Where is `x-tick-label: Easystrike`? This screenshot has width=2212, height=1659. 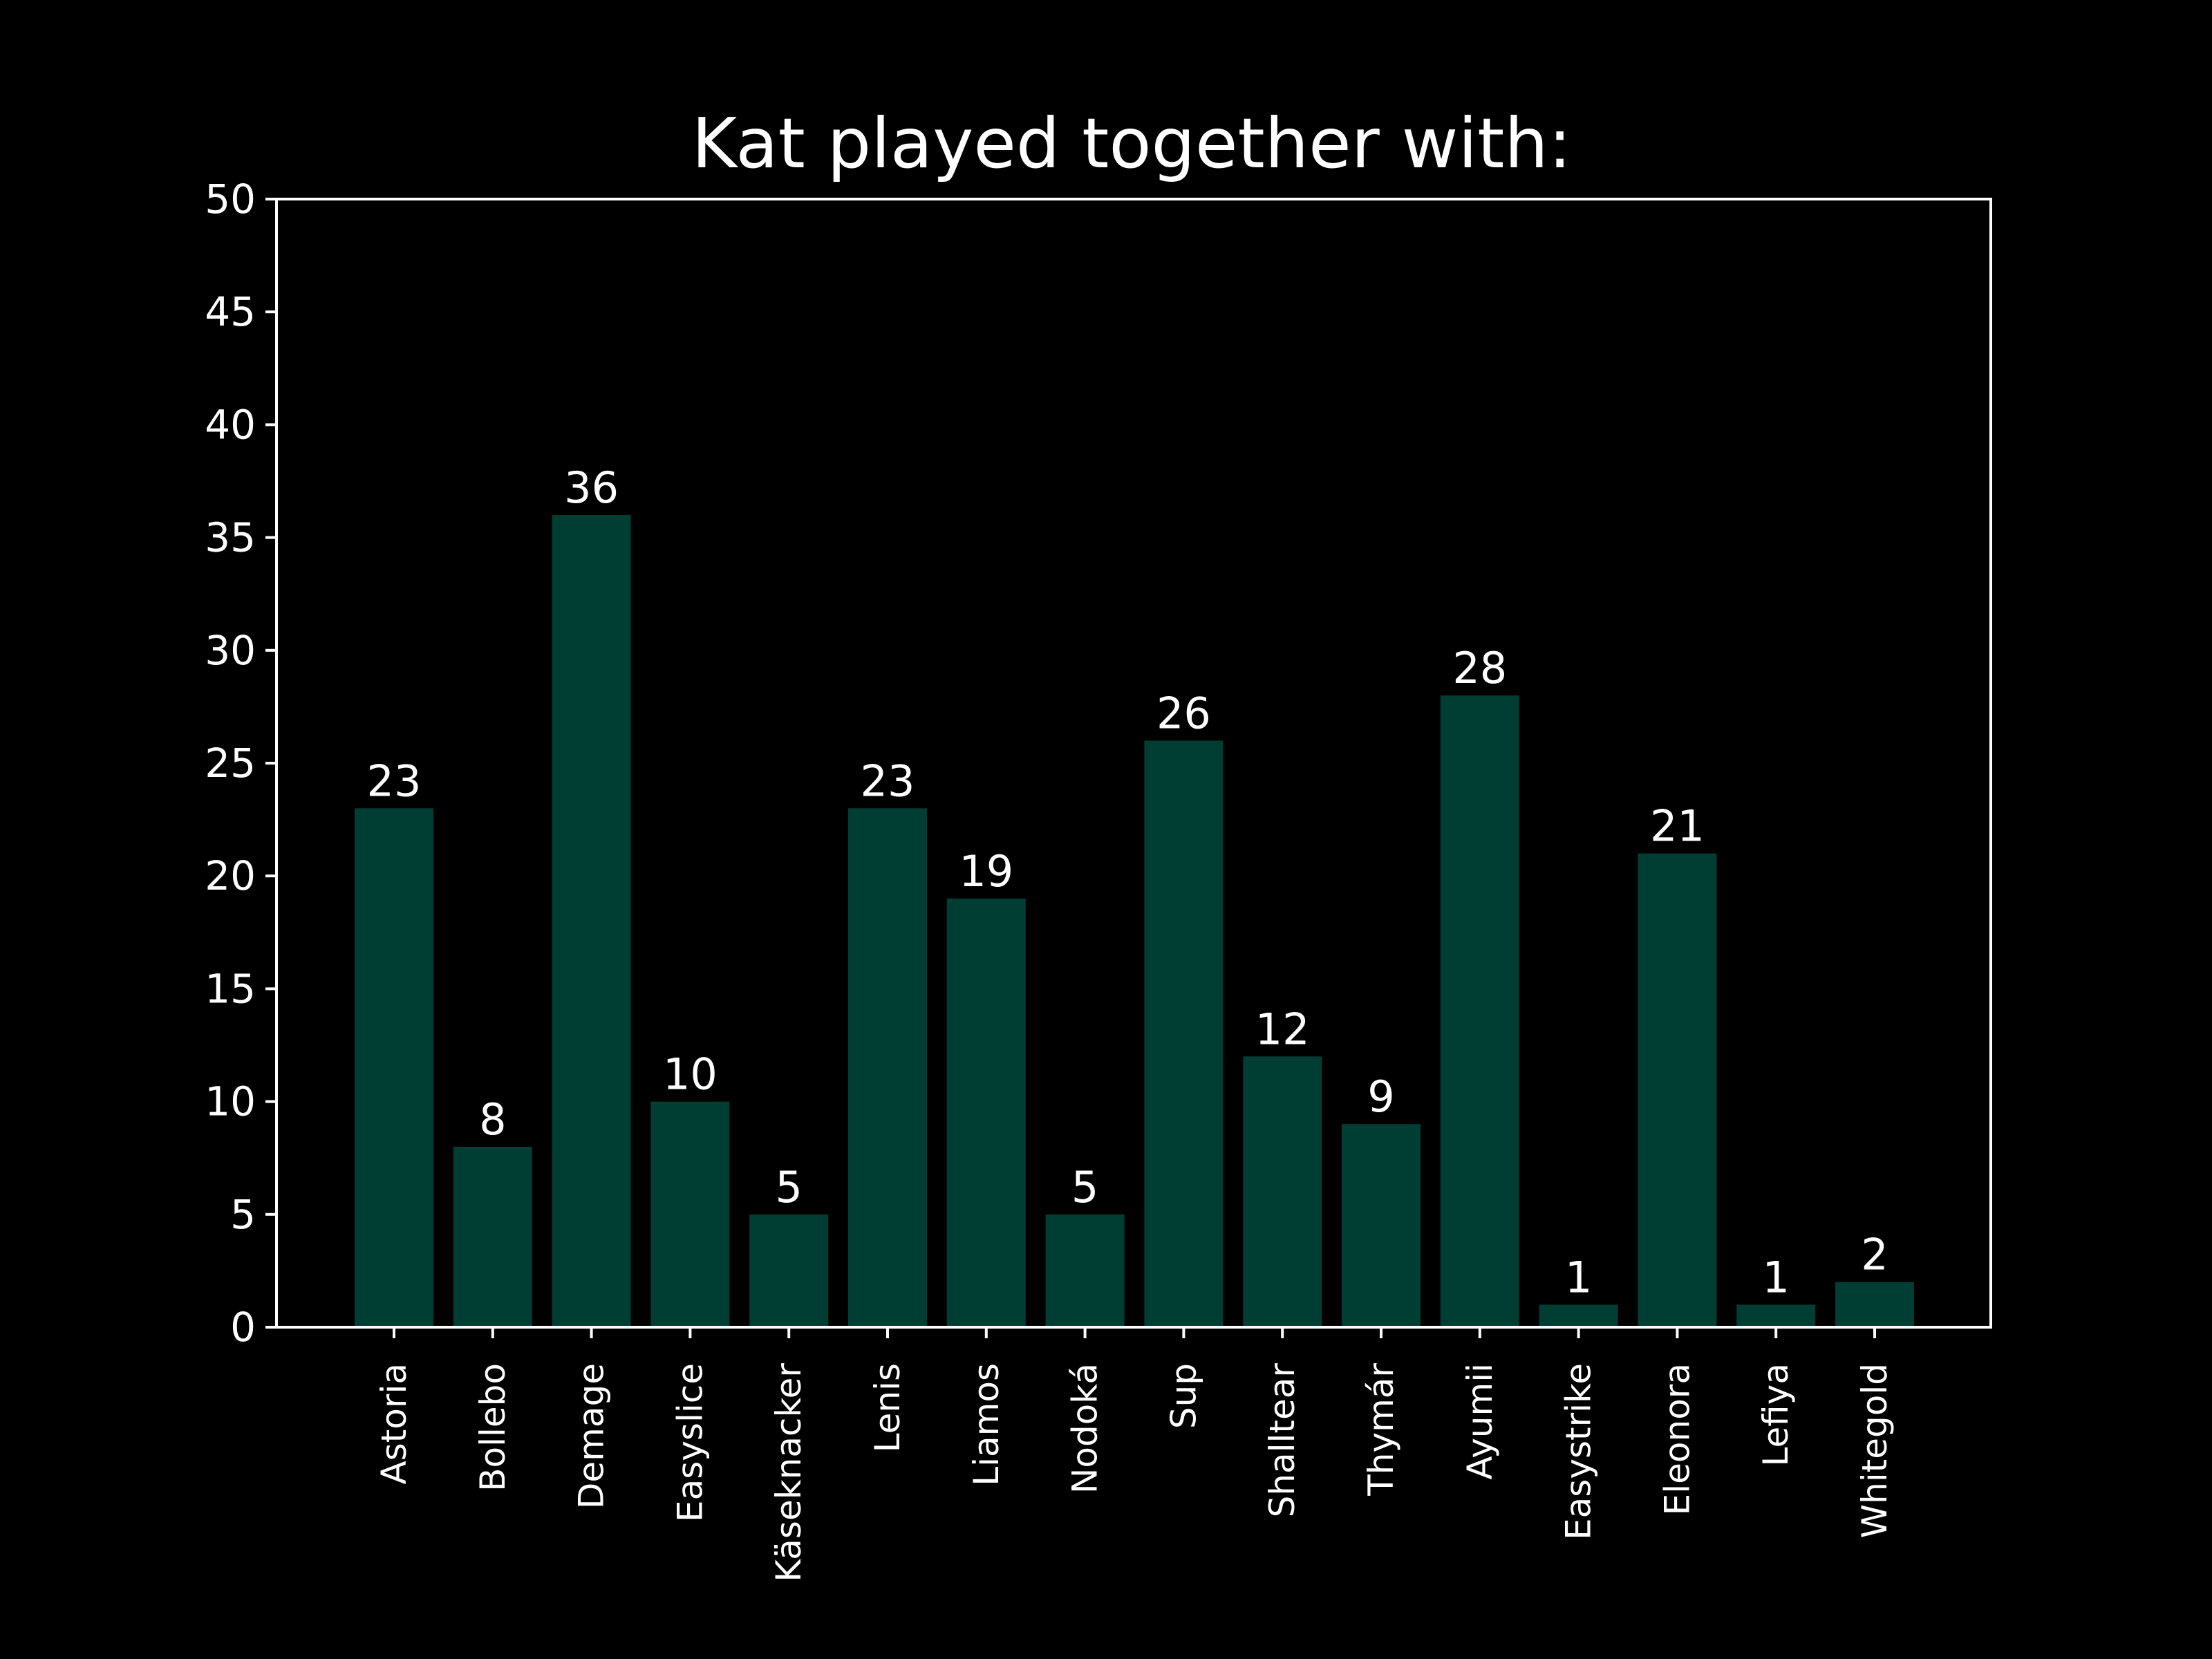 x-tick-label: Easystrike is located at coordinates (1579, 1451).